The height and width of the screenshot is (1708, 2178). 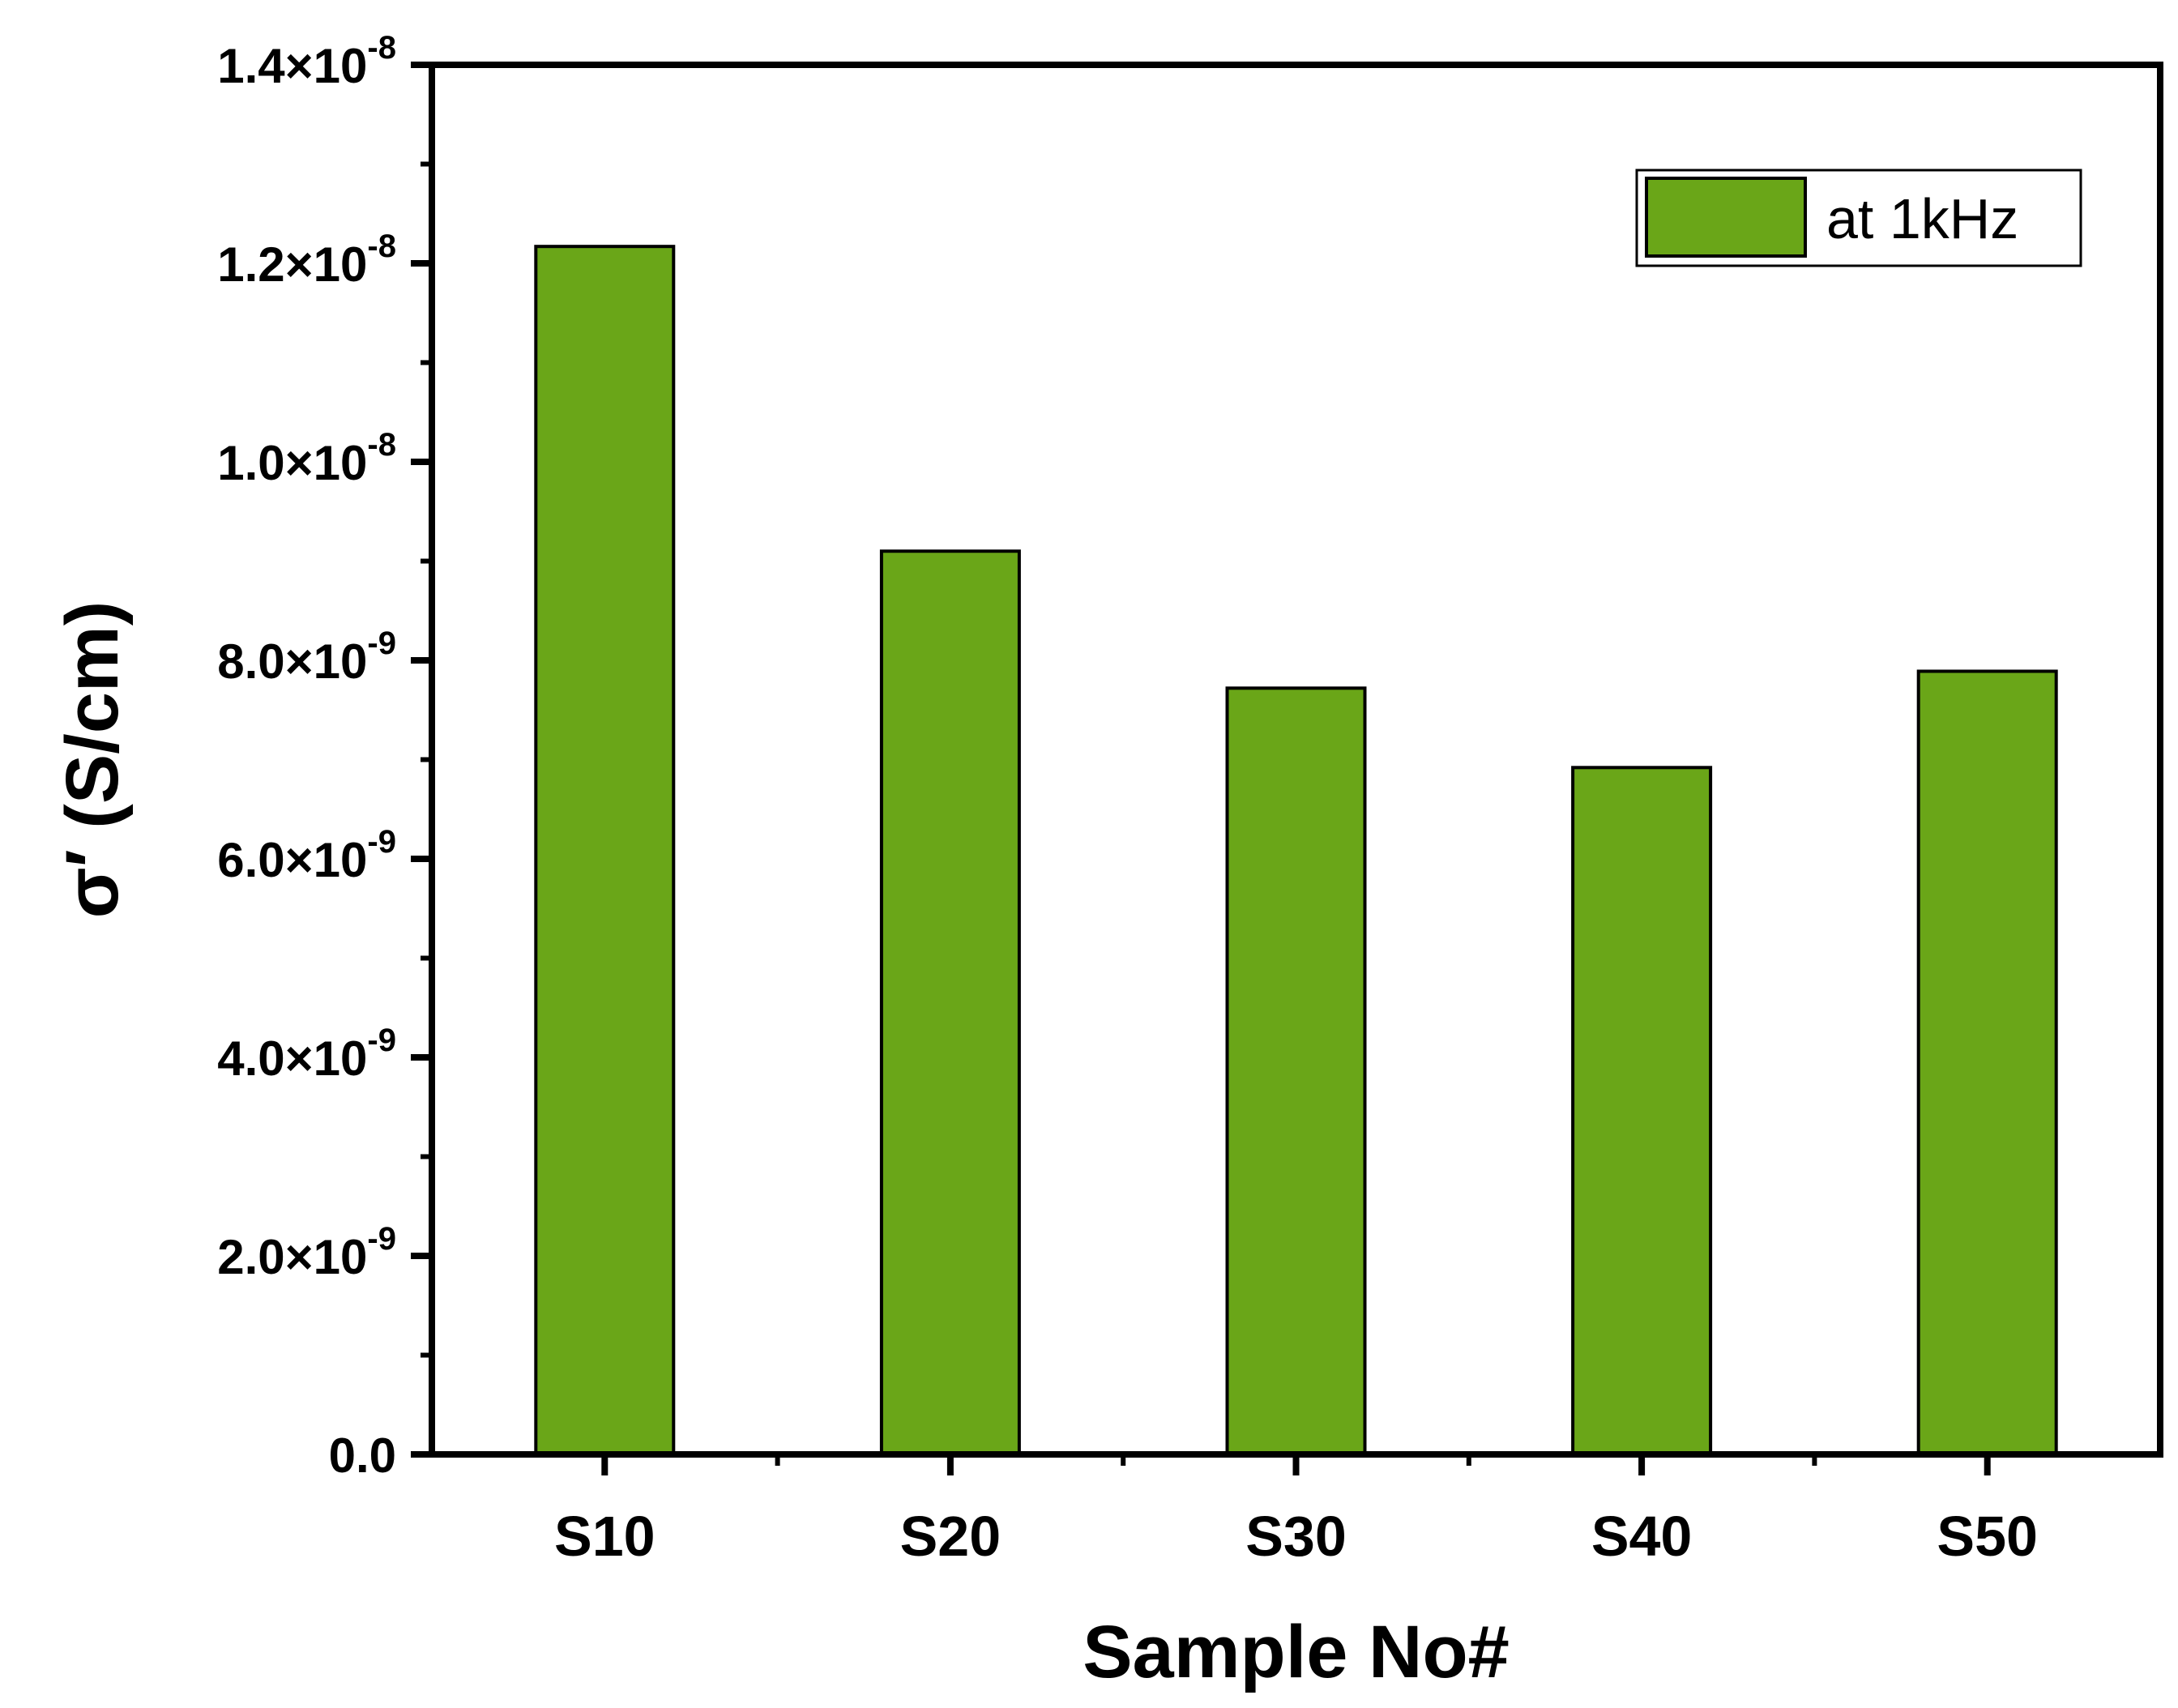 I want to click on bar-s10, so click(x=605, y=851).